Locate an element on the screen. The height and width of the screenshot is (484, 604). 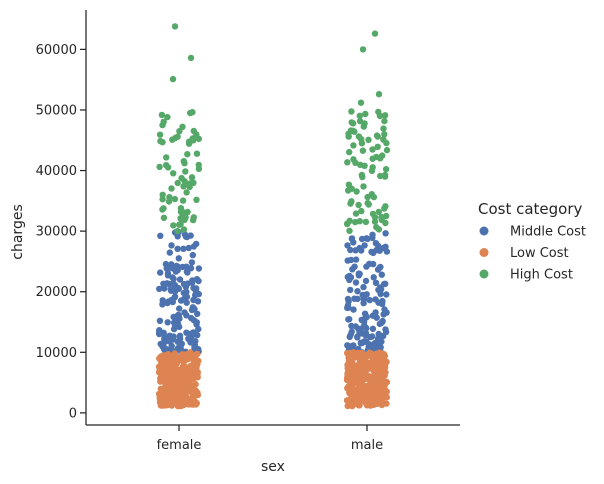
legend-marker-low-cost is located at coordinates (484, 252).